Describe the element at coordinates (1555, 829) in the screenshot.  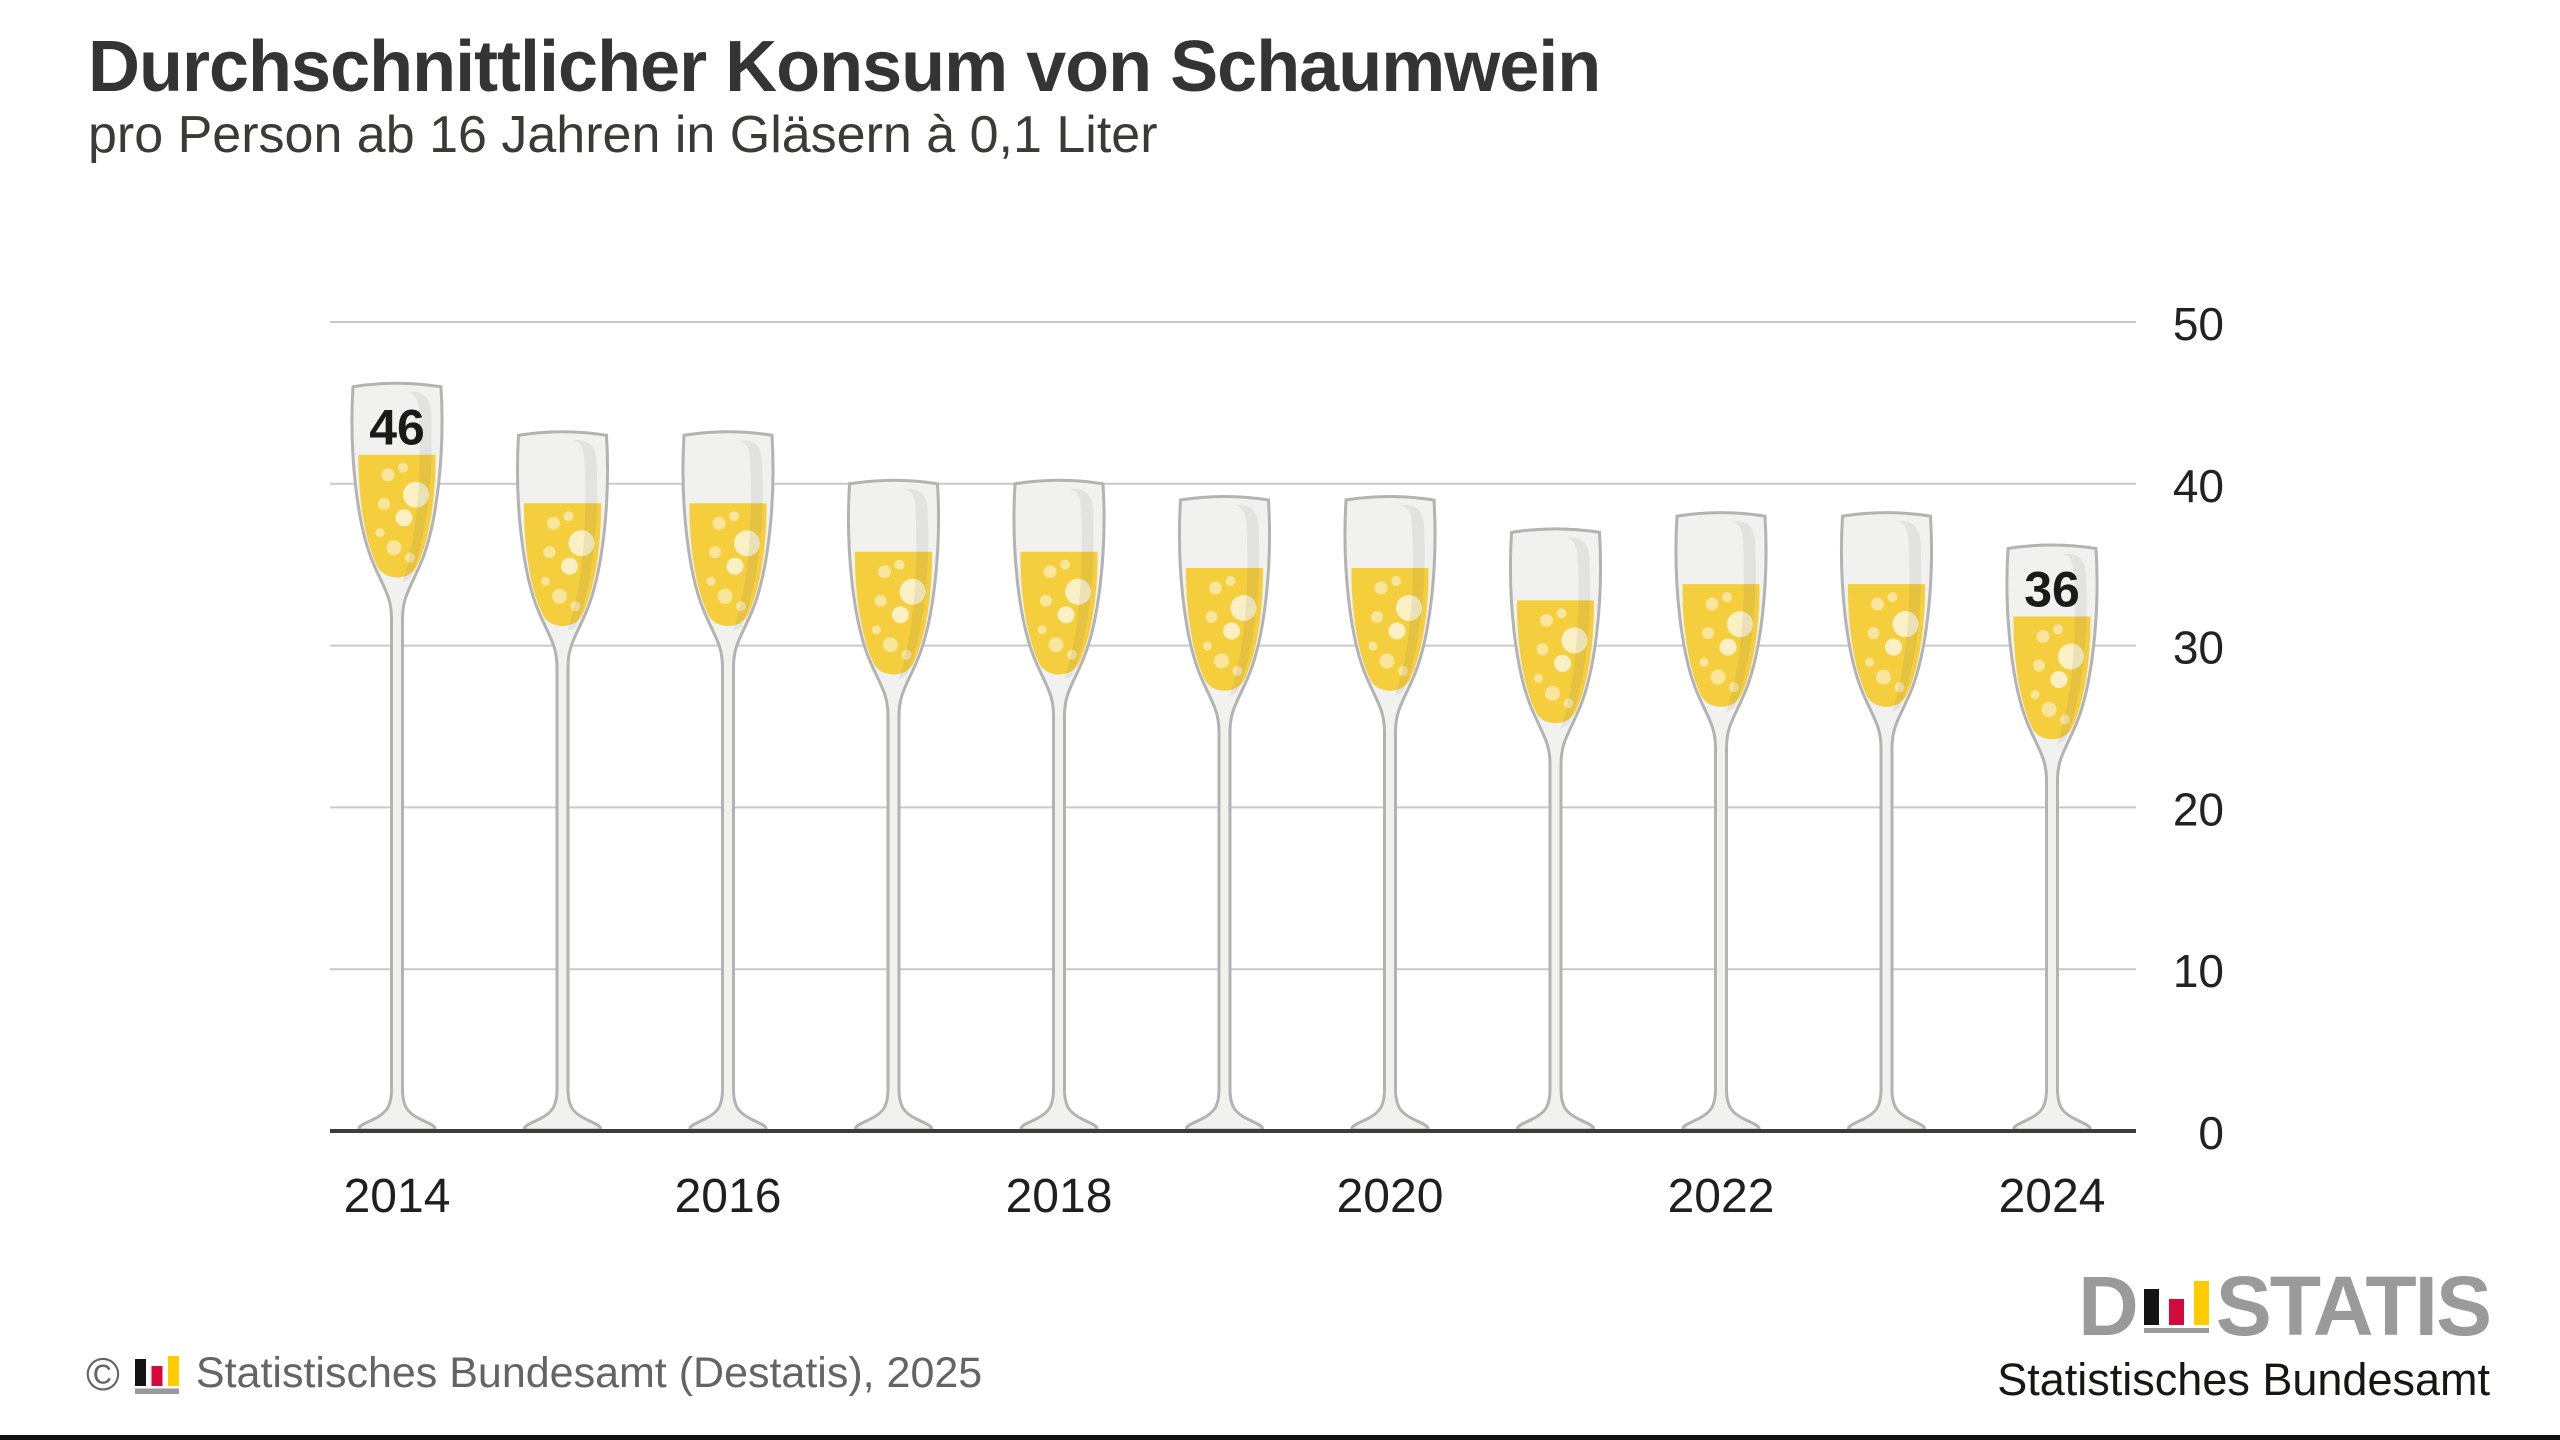
I see `glass-2021` at that location.